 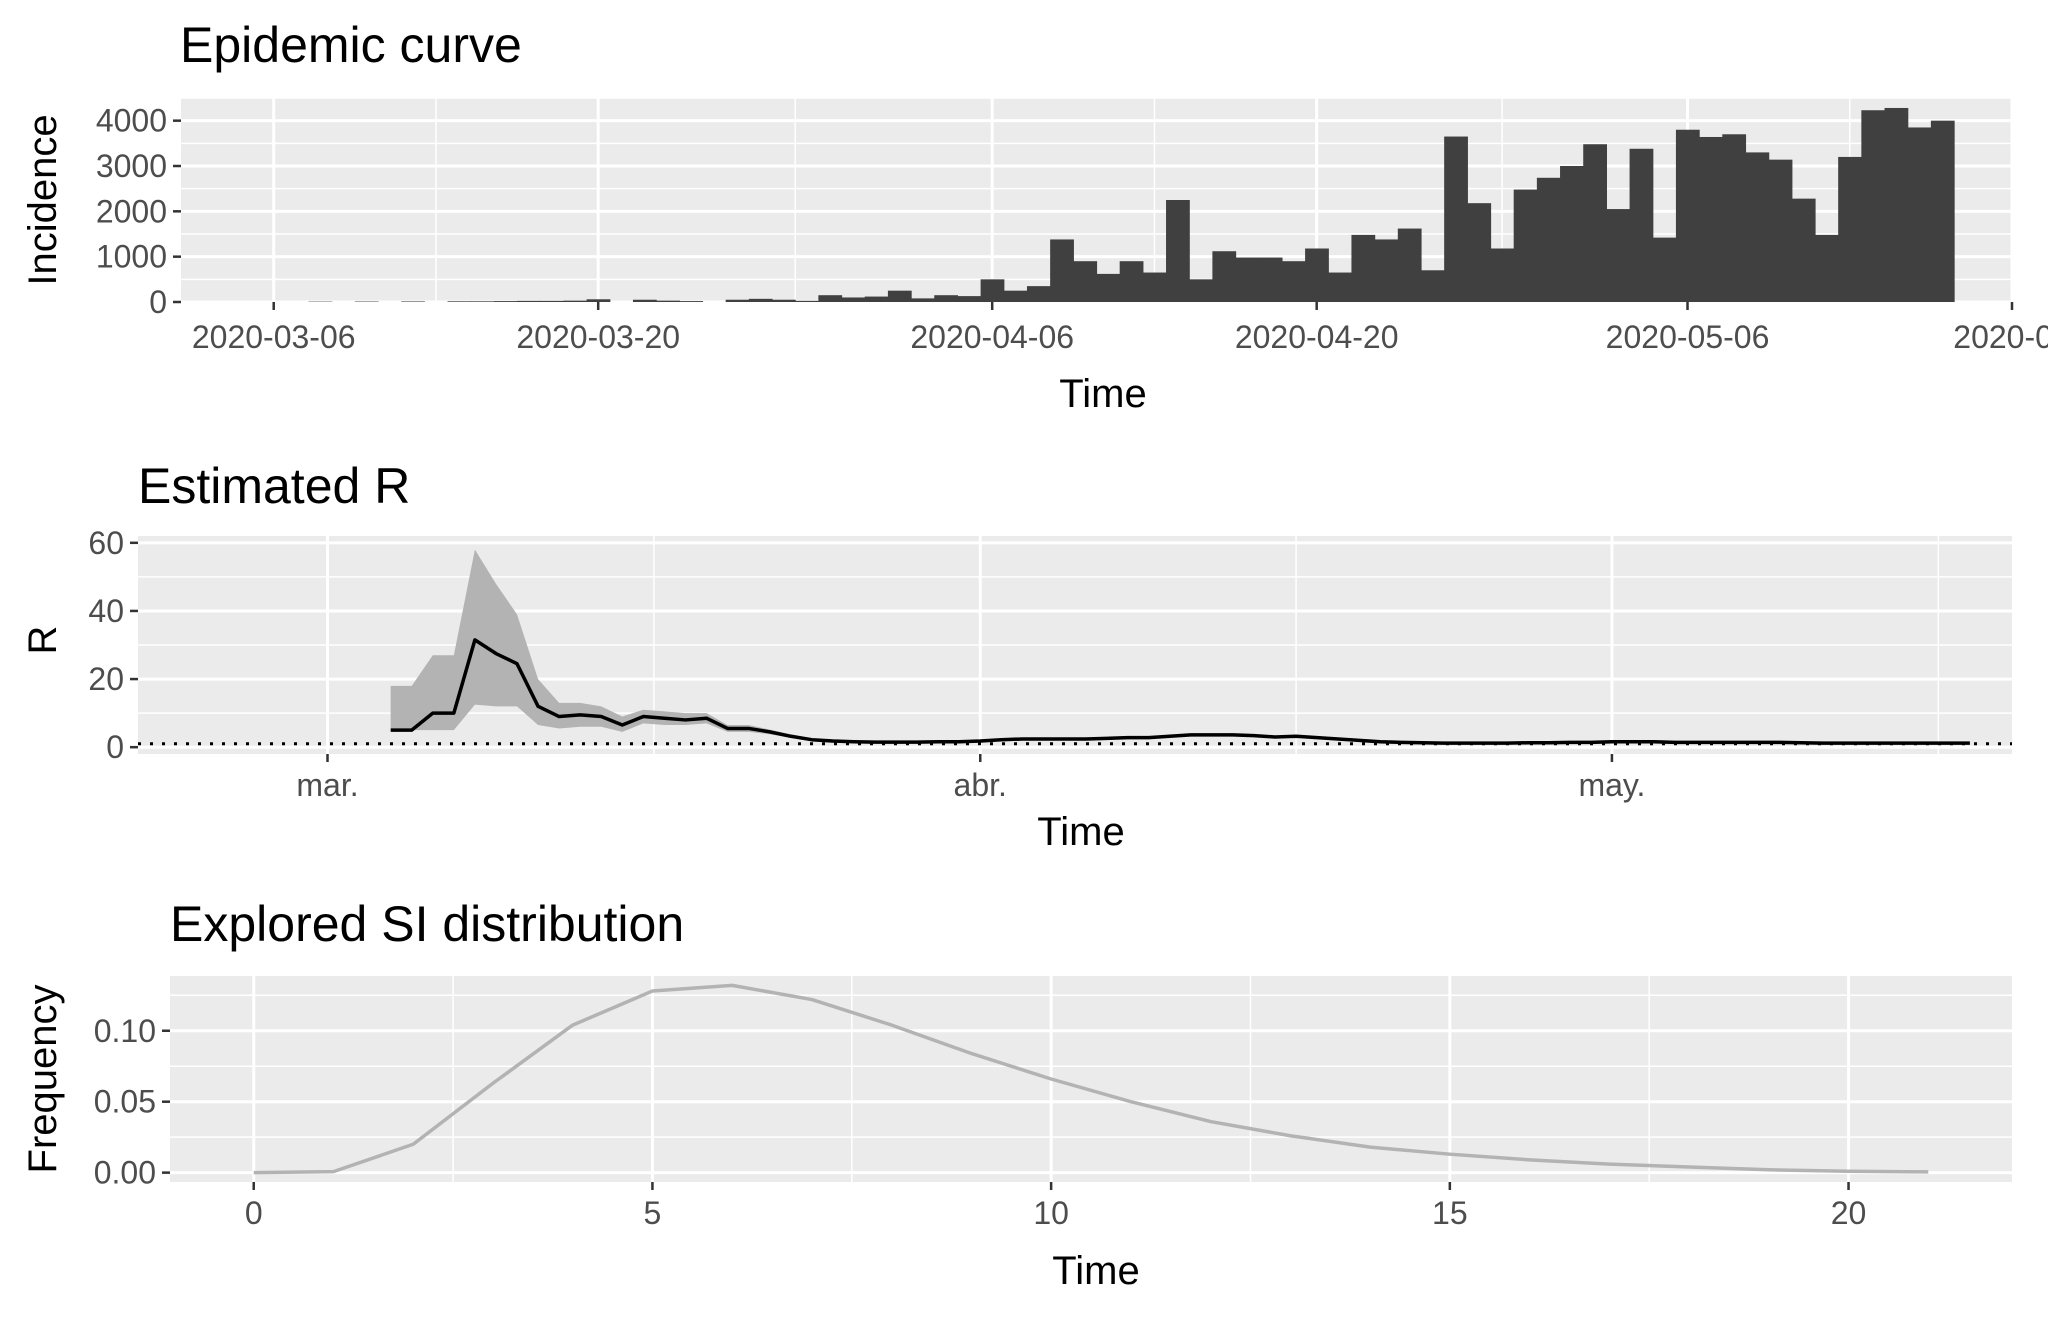 I want to click on x-tick-label: 2020-04-20, so click(x=1317, y=337).